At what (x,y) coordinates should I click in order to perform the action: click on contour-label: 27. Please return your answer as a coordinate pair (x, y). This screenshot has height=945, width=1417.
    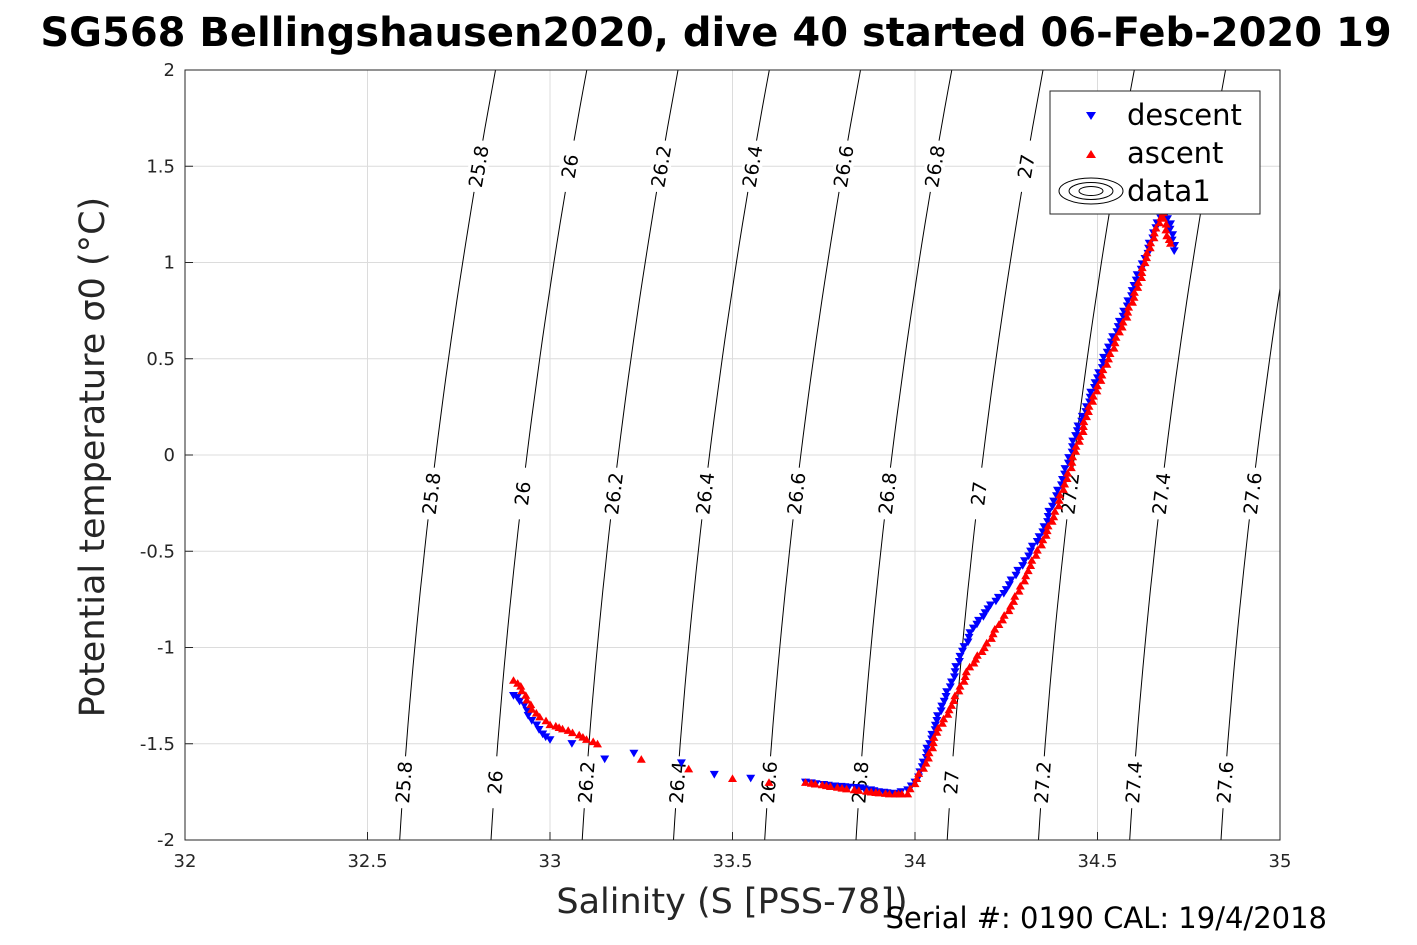
    Looking at the image, I should click on (979, 493).